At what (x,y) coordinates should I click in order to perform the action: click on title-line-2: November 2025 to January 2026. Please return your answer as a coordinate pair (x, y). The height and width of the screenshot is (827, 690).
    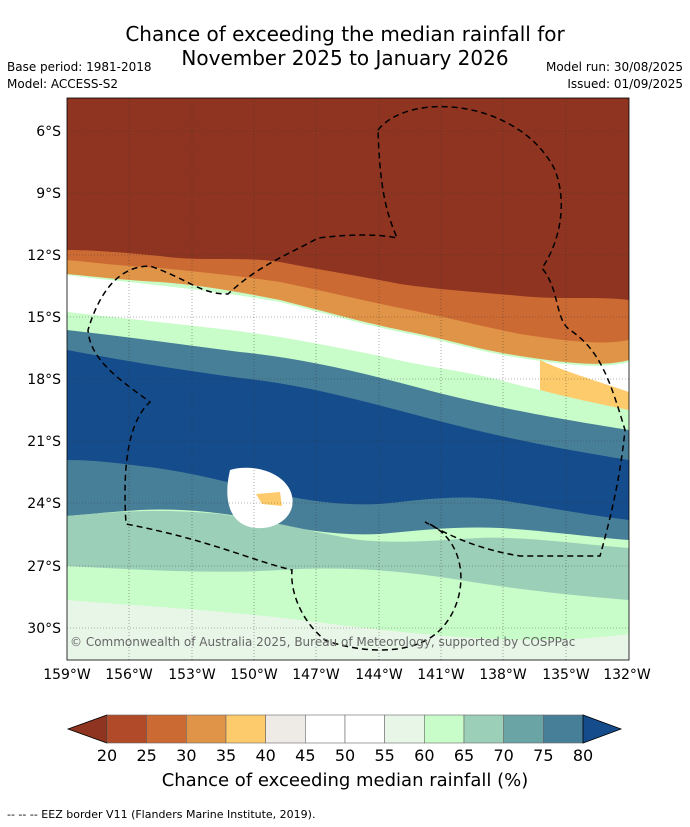
    Looking at the image, I should click on (345, 58).